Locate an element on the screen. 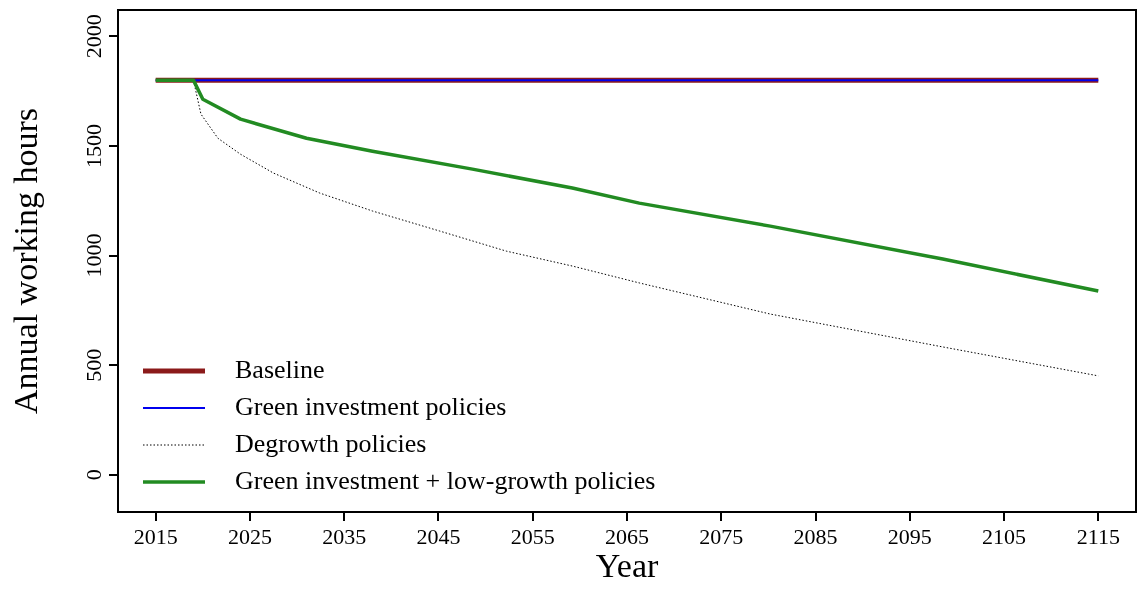 The height and width of the screenshot is (598, 1144). y-tick-label: 1000 is located at coordinates (93, 255).